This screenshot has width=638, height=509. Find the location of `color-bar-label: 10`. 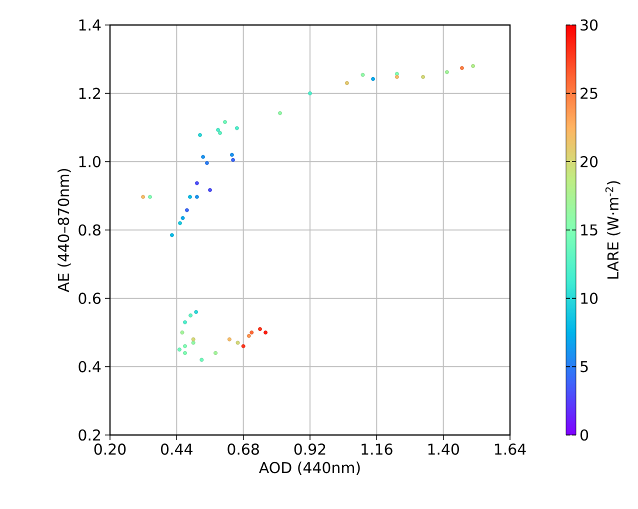

color-bar-label: 10 is located at coordinates (589, 298).